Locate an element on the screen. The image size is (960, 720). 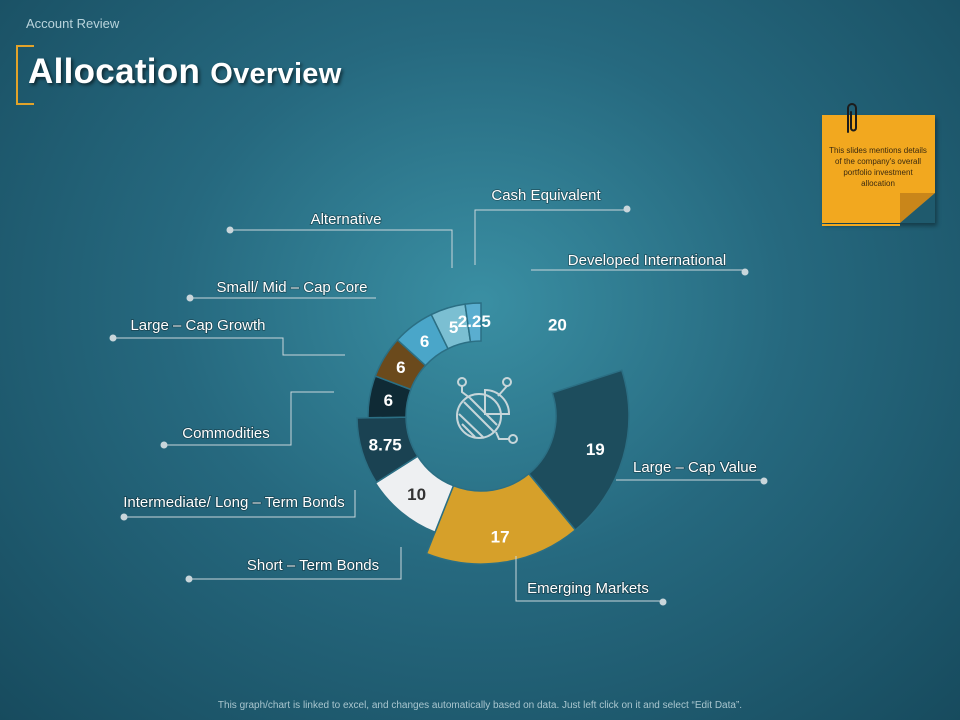
leader-dot-commodities is located at coordinates (164, 445).